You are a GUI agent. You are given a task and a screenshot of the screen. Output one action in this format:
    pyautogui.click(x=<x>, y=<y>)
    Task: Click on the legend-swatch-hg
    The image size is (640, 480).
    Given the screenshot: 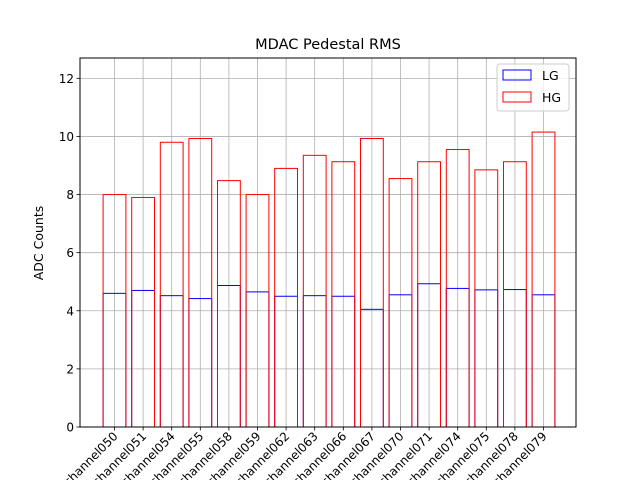 What is the action you would take?
    pyautogui.click(x=517, y=97)
    